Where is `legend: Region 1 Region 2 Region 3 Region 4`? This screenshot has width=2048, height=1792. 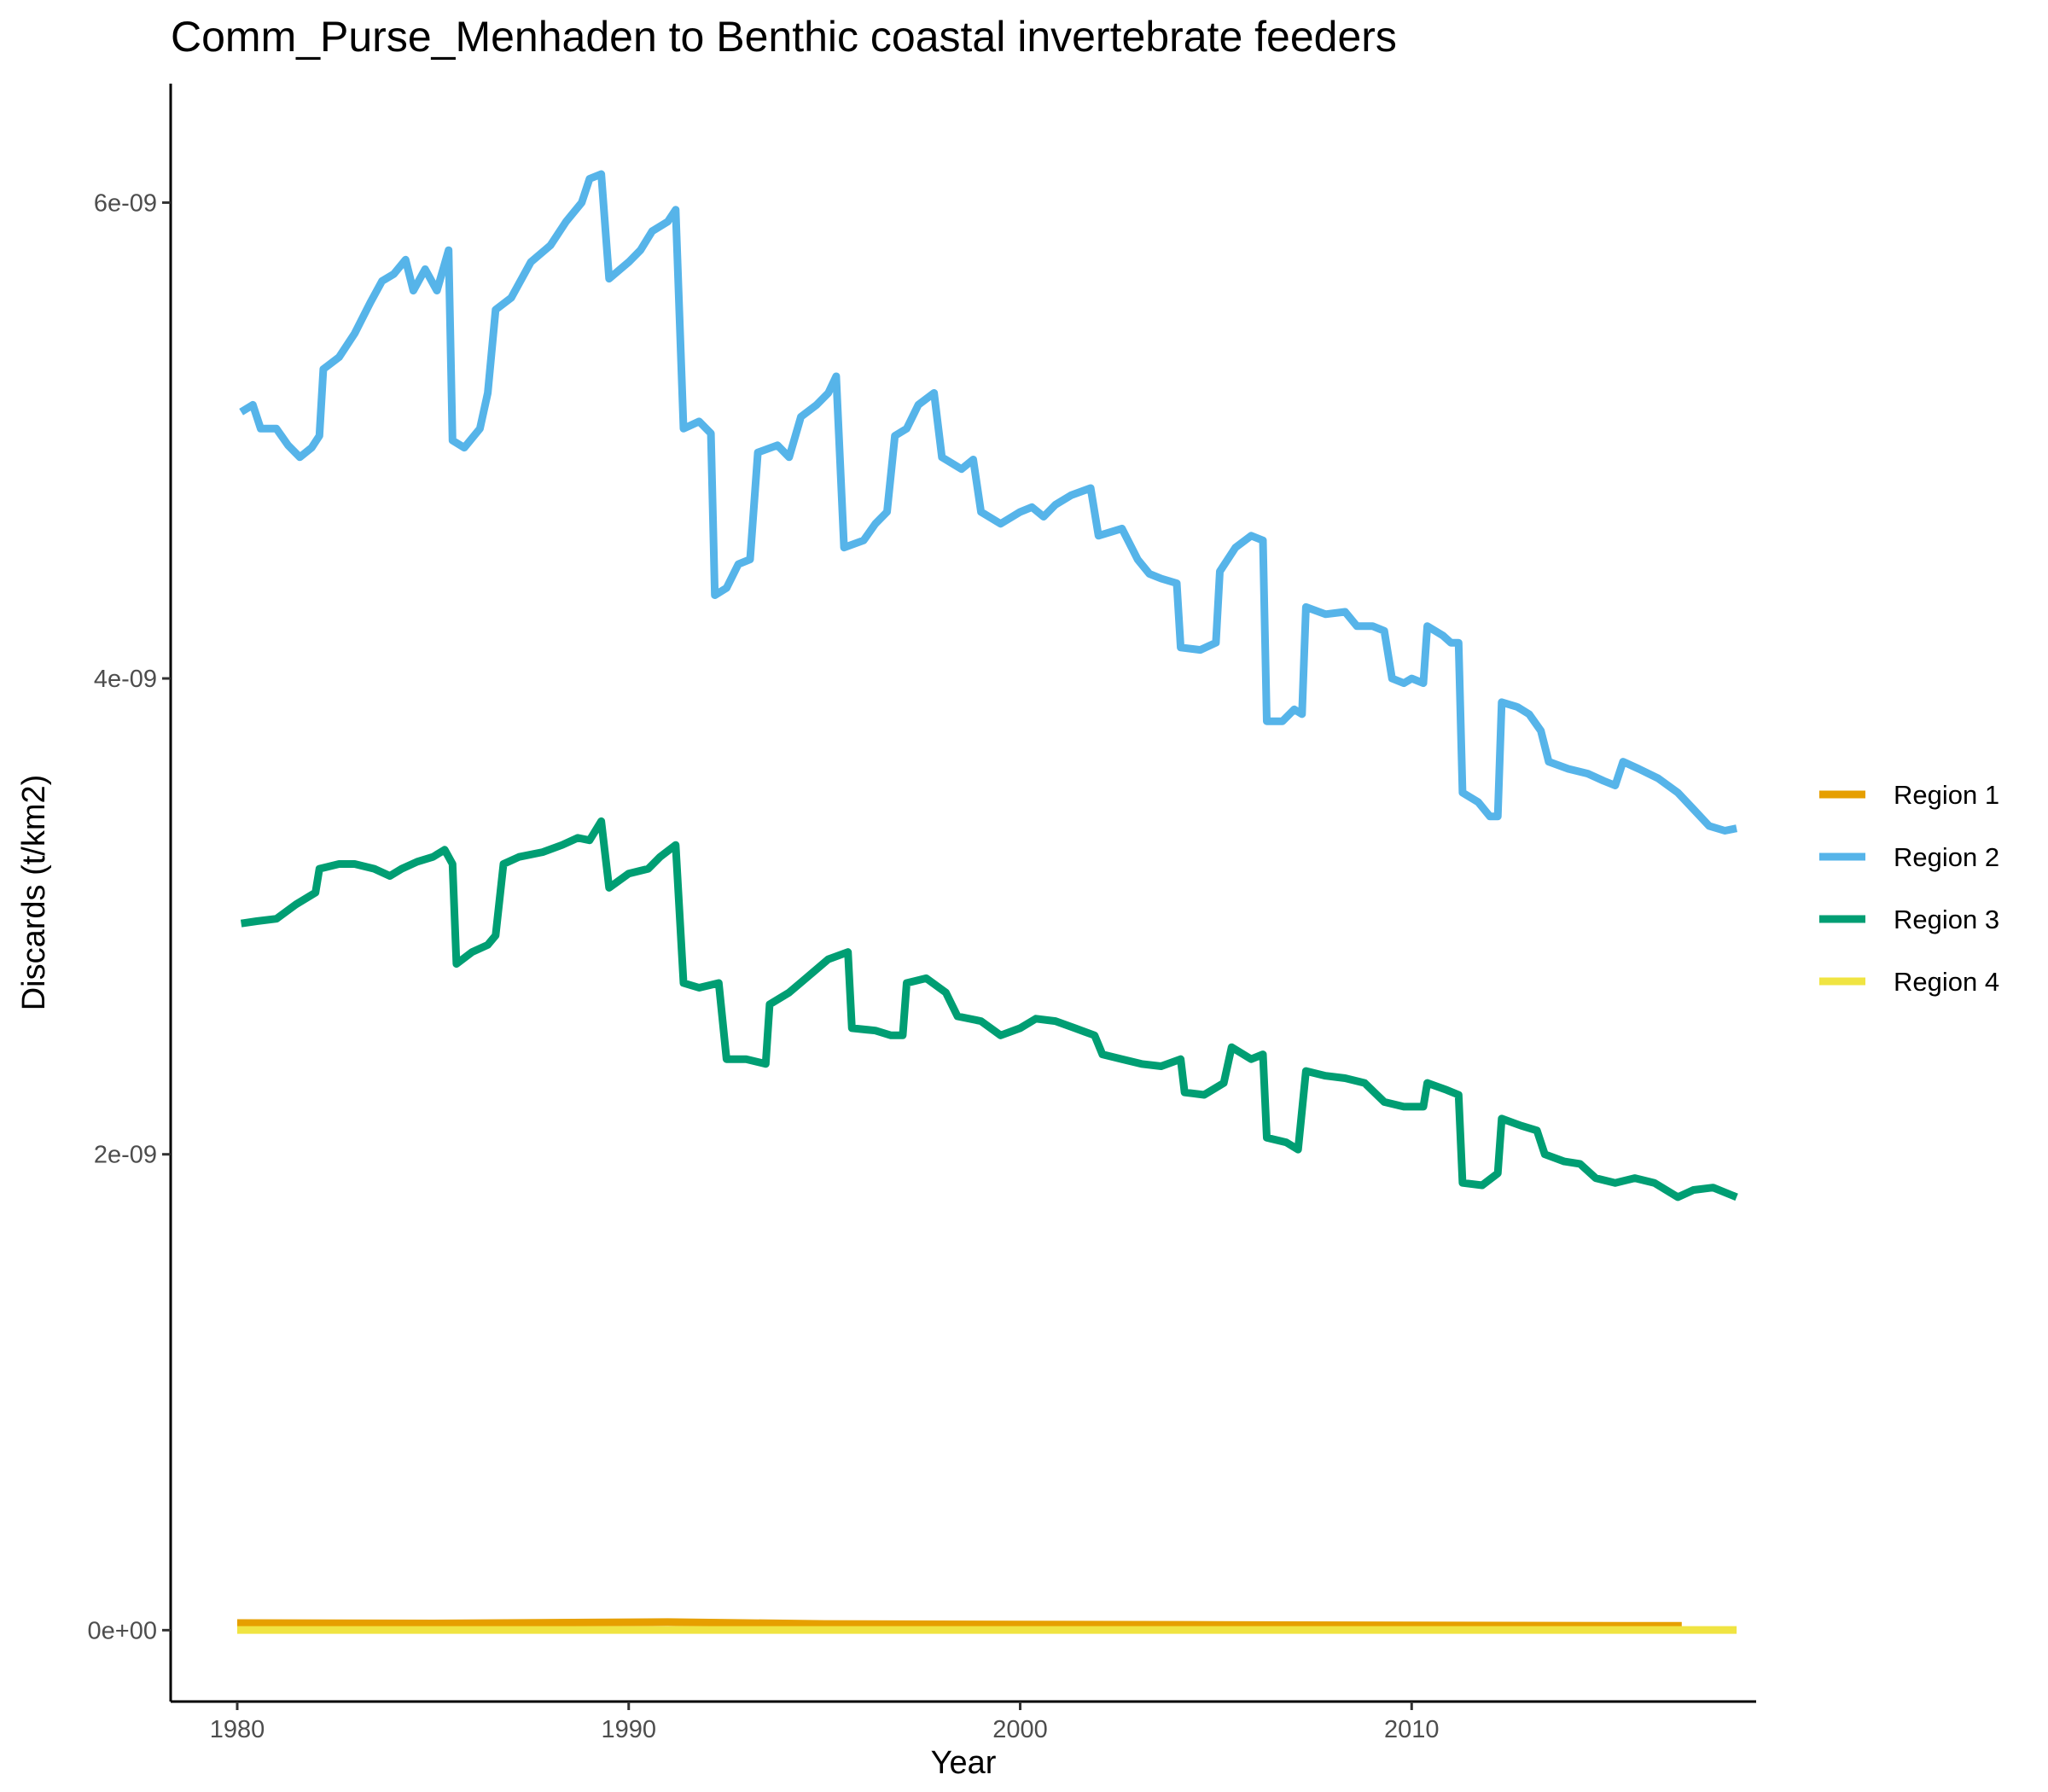
legend: Region 1 Region 2 Region 3 Region 4 is located at coordinates (1909, 889).